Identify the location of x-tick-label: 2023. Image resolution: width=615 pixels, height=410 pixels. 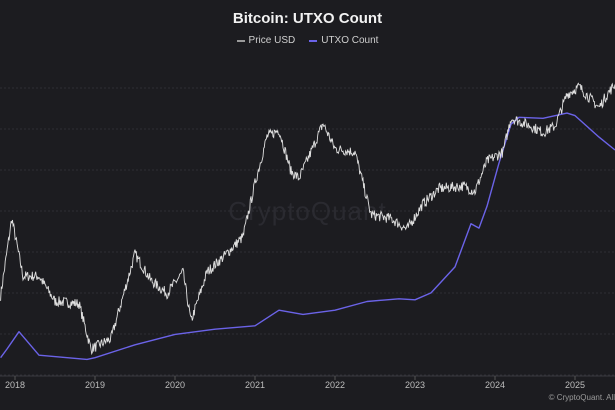
(415, 385).